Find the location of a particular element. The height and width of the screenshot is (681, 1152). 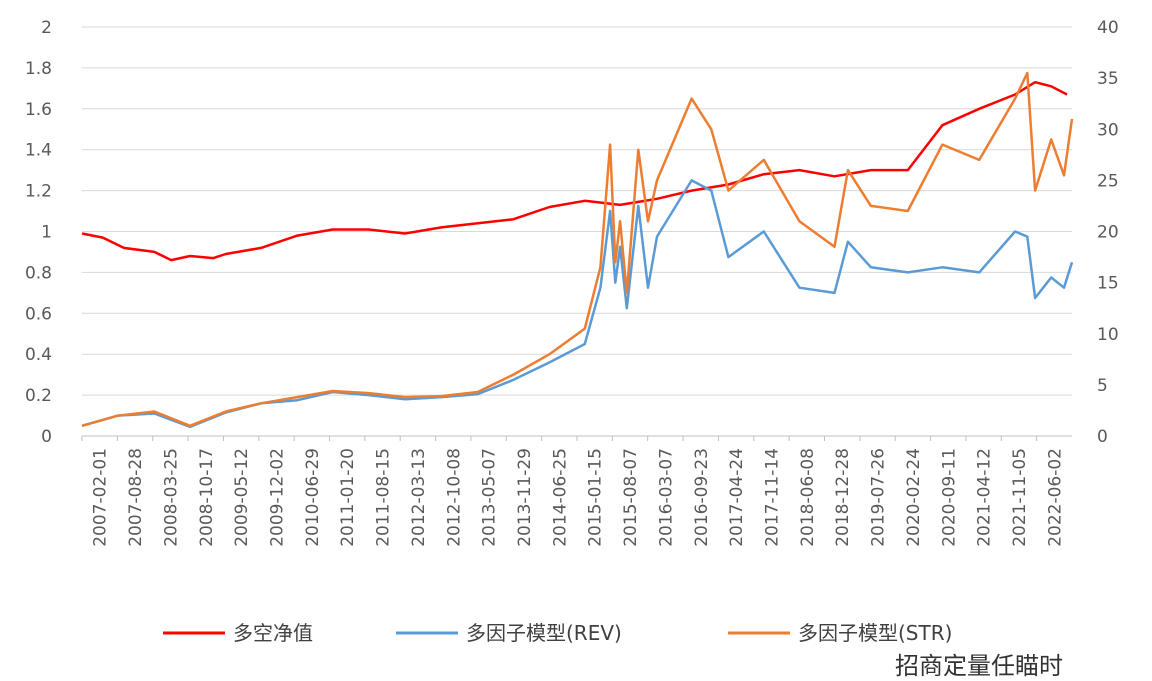

y-left-axis: 0 0.2 0.4 0.6 0.8 1 1.2 1.4 1.6 1.8 2 is located at coordinates (38, 232).